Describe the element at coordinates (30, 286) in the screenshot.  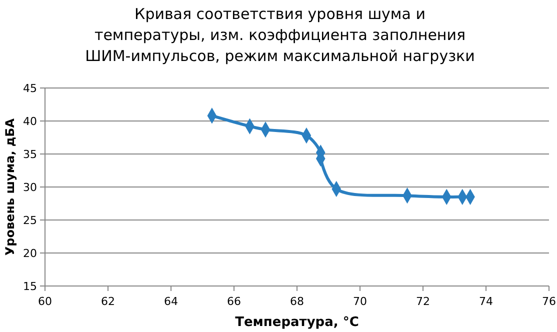
I see `y-tick-label: 15` at that location.